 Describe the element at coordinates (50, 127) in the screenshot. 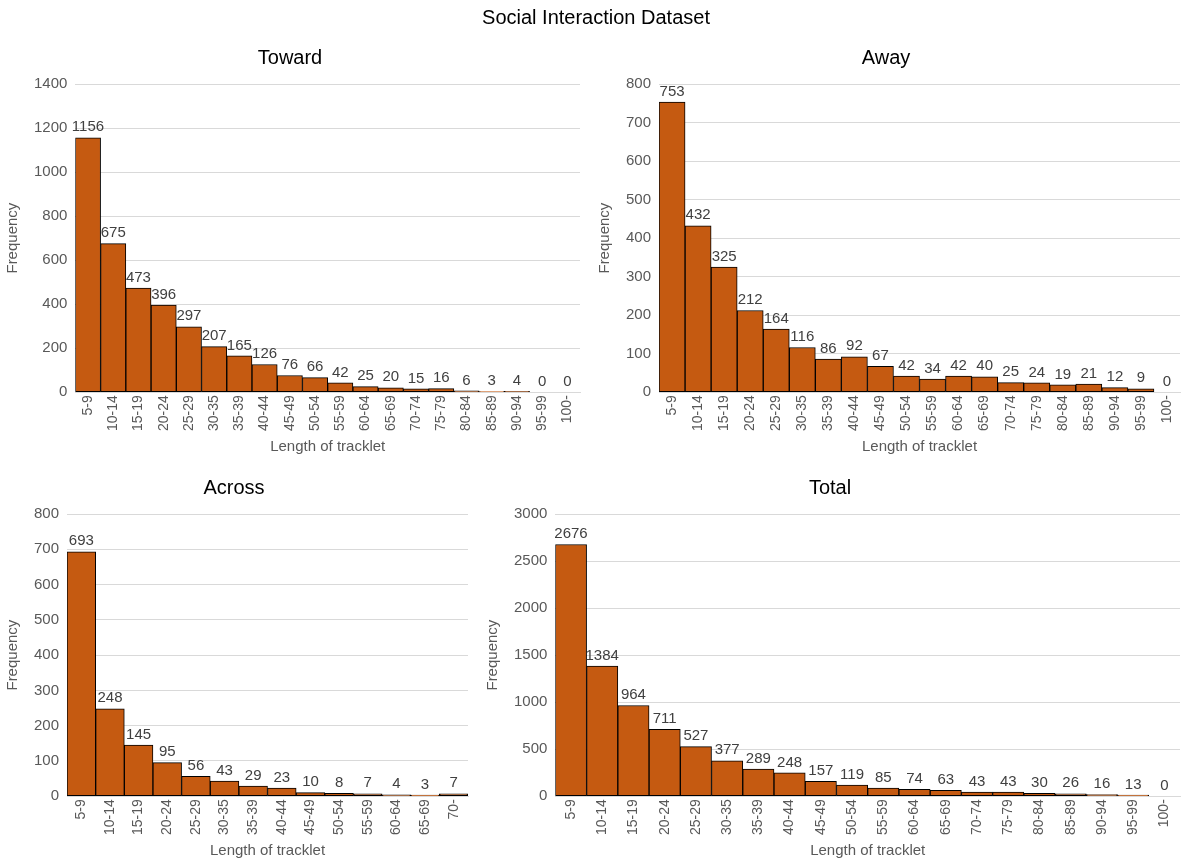

I see `y-tick-label: 1200` at that location.